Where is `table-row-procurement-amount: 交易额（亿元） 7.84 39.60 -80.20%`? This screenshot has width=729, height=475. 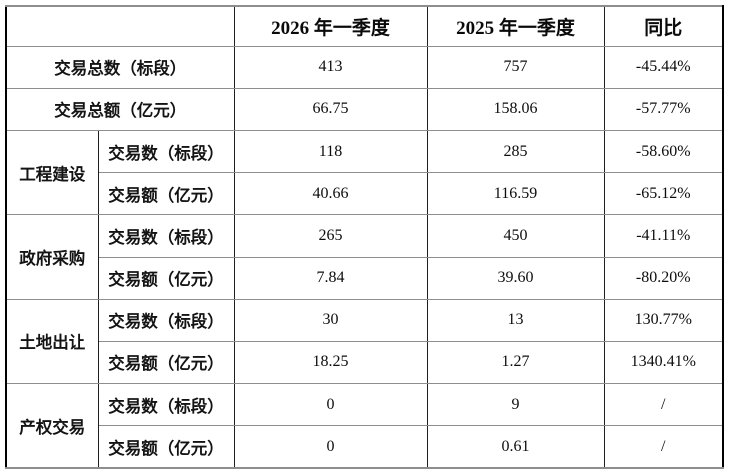
table-row-procurement-amount: 交易额（亿元） 7.84 39.60 -80.20% is located at coordinates (365, 278).